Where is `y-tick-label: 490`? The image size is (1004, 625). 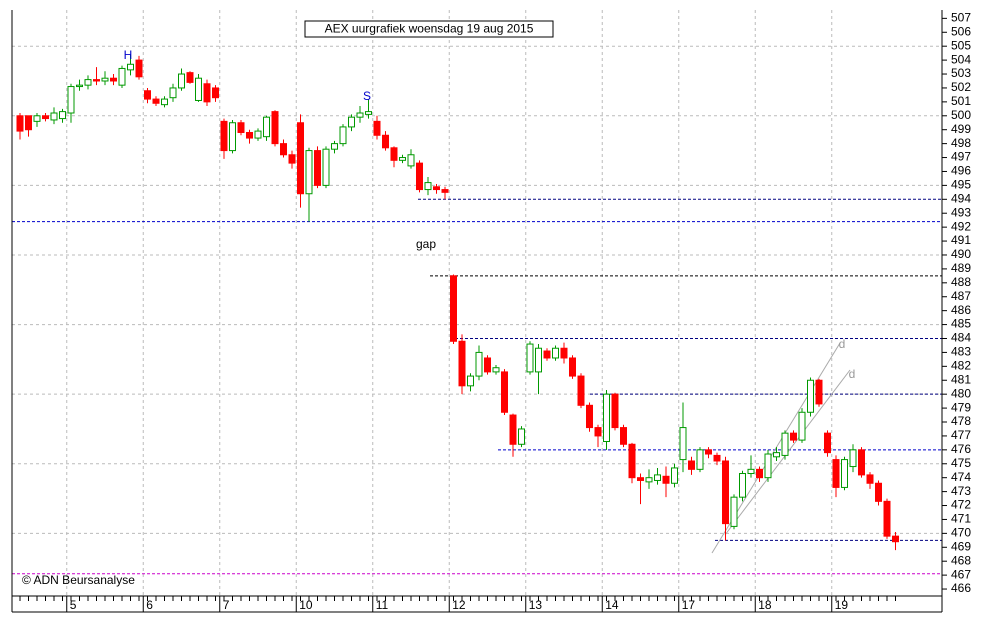 y-tick-label: 490 is located at coordinates (961, 254).